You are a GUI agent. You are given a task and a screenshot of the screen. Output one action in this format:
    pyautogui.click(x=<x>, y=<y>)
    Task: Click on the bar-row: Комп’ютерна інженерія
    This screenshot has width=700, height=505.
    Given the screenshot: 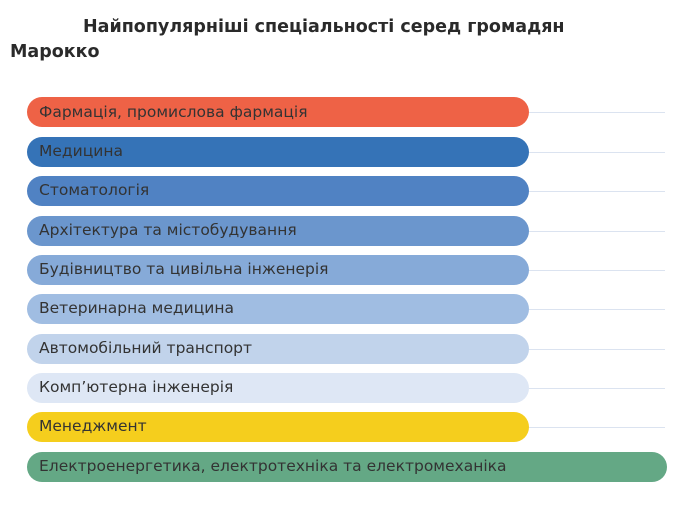 What is the action you would take?
    pyautogui.click(x=350, y=387)
    